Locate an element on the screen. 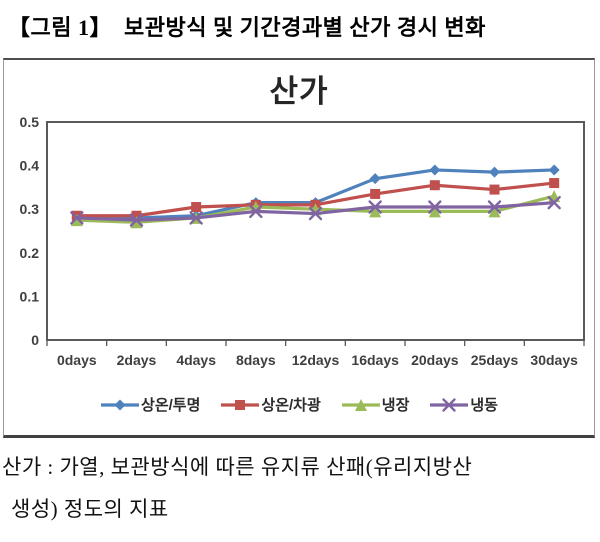 This screenshot has width=600, height=542. legend-item-3: 냉동 is located at coordinates (463, 404).